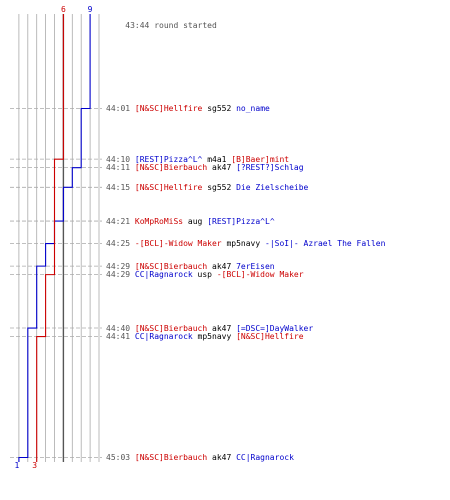 The width and height of the screenshot is (450, 500). Describe the element at coordinates (178, 244) in the screenshot. I see `killer-name: -[BCL]-Widow Maker` at that location.